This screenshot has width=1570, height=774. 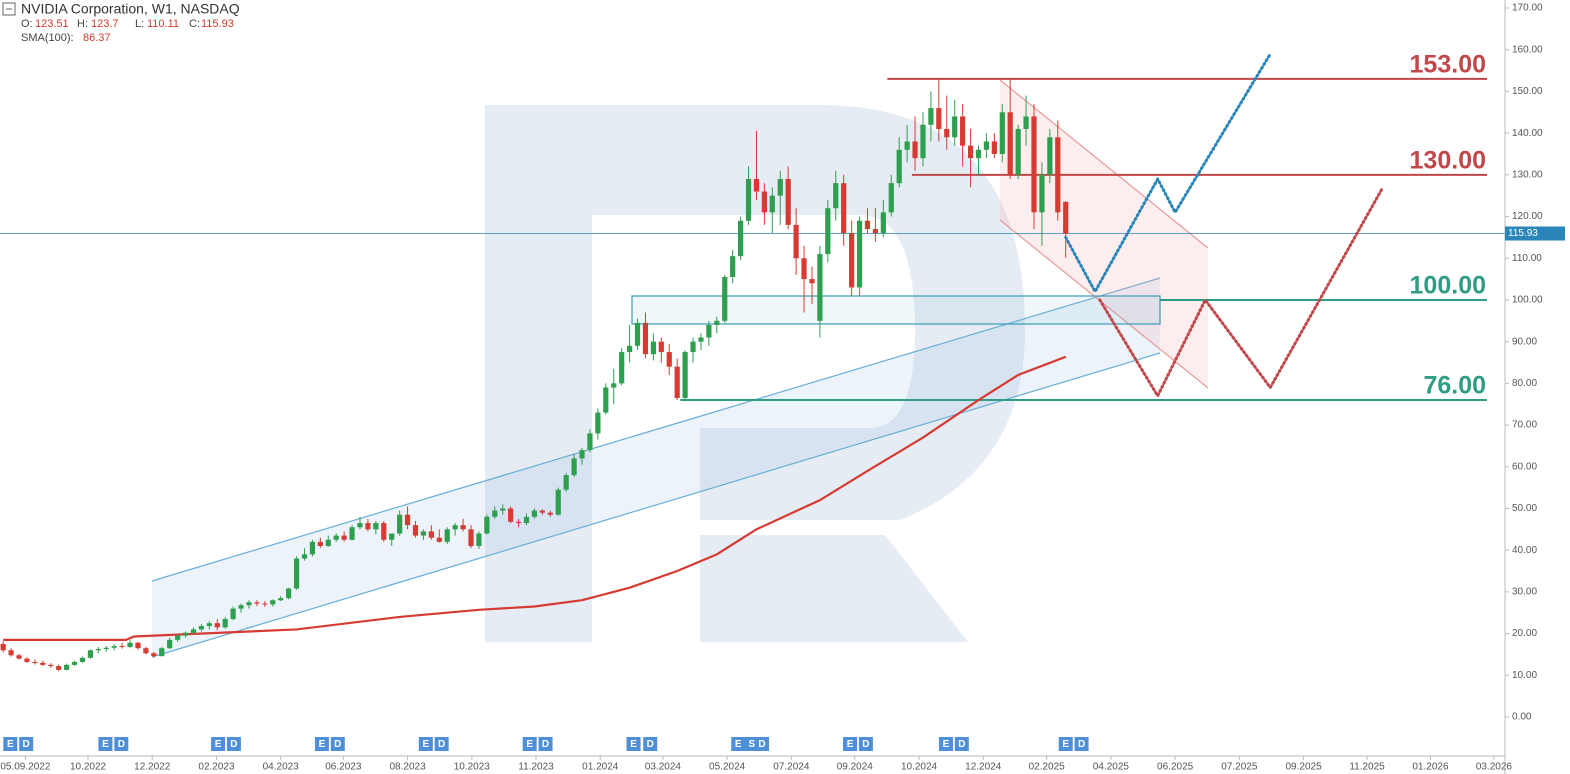 What do you see at coordinates (472, 767) in the screenshot?
I see `x-tick-label: 10.2023` at bounding box center [472, 767].